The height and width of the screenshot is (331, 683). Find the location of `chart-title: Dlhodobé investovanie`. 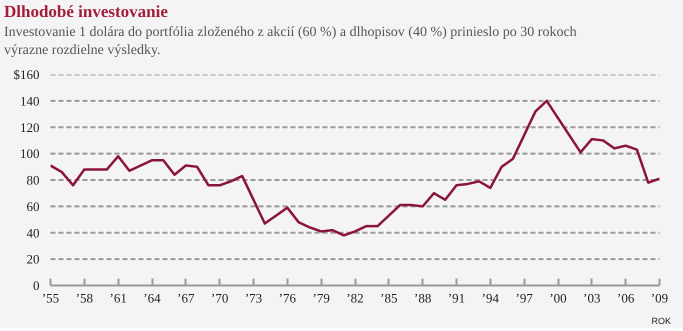

chart-title: Dlhodobé investovanie is located at coordinates (86, 12).